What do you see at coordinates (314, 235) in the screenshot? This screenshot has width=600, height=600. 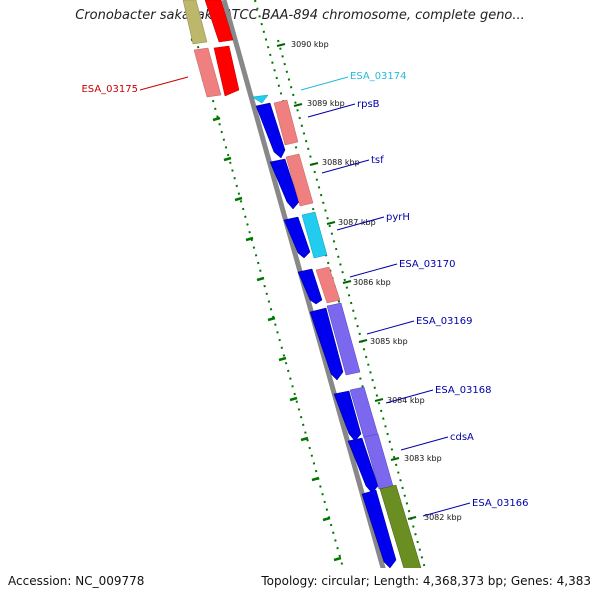 I see `feature-pyrH` at bounding box center [314, 235].